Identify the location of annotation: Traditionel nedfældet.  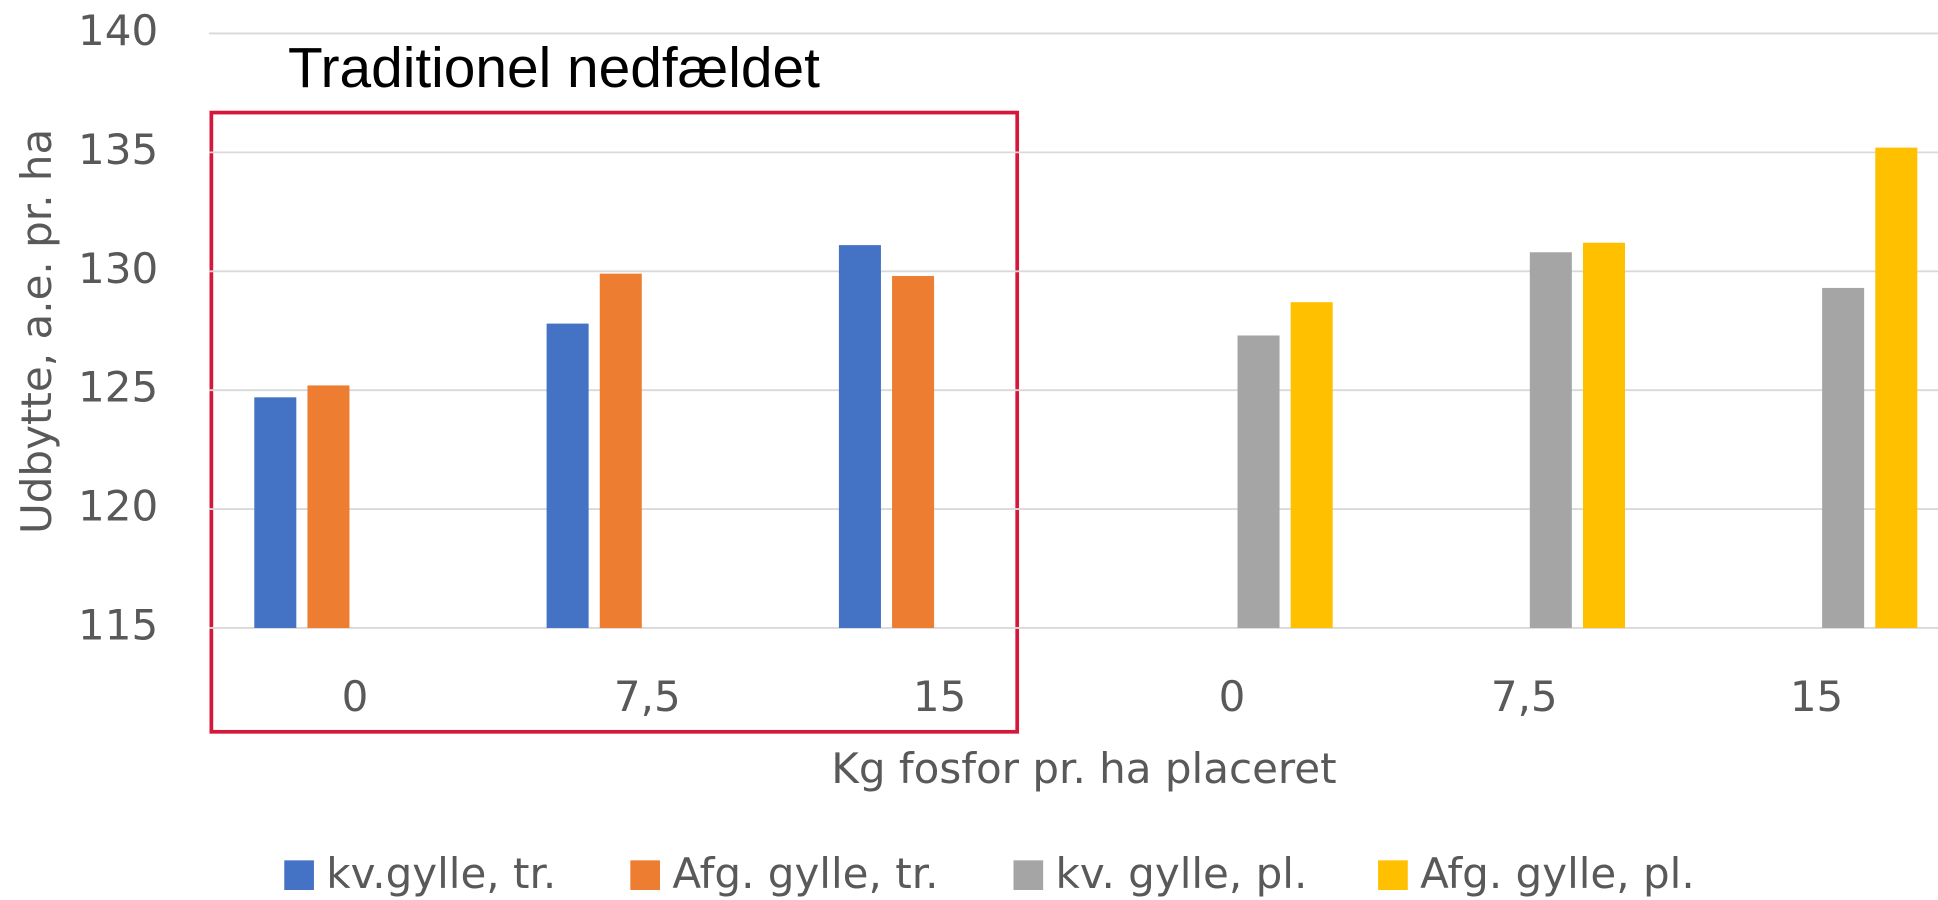
(554, 68).